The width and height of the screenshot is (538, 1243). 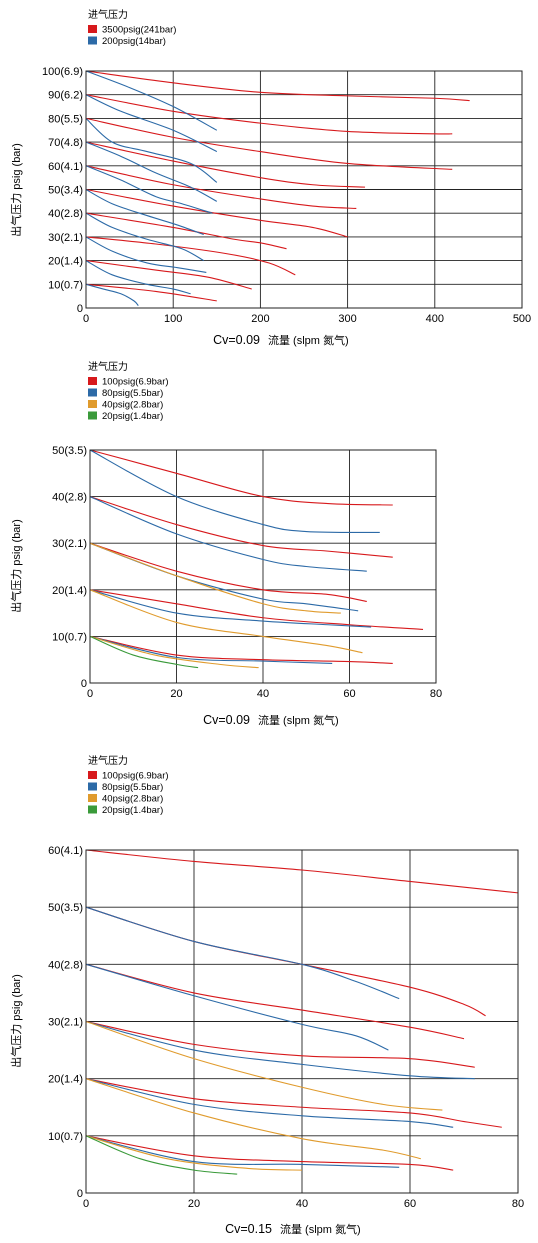 What do you see at coordinates (347, 319) in the screenshot?
I see `x-tick-label: 300` at bounding box center [347, 319].